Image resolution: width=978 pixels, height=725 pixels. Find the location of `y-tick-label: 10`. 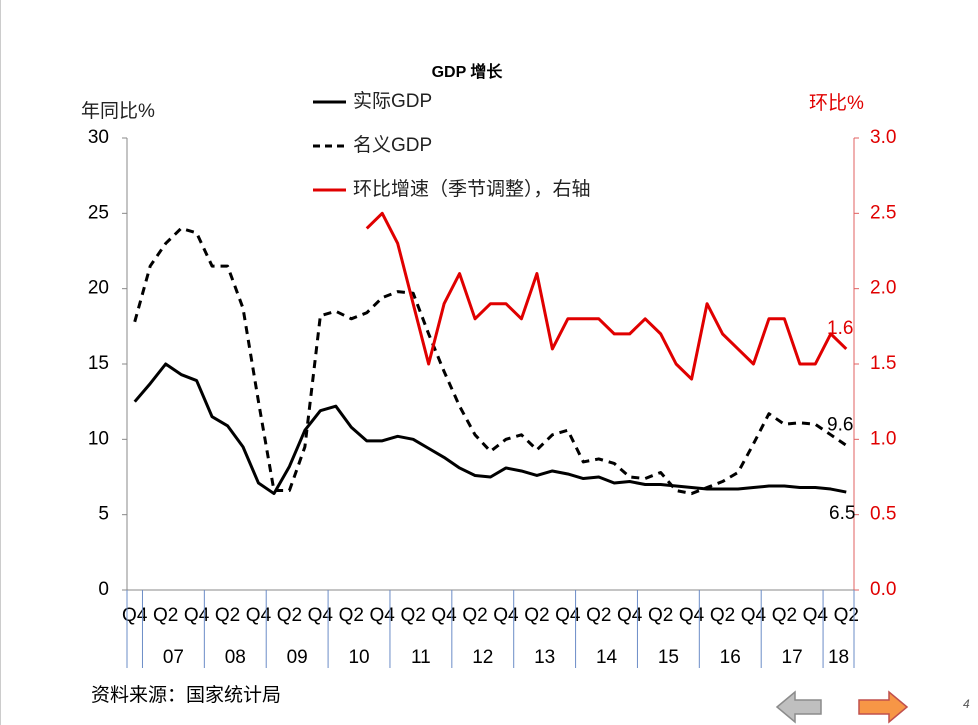

y-tick-label: 10 is located at coordinates (98, 438).